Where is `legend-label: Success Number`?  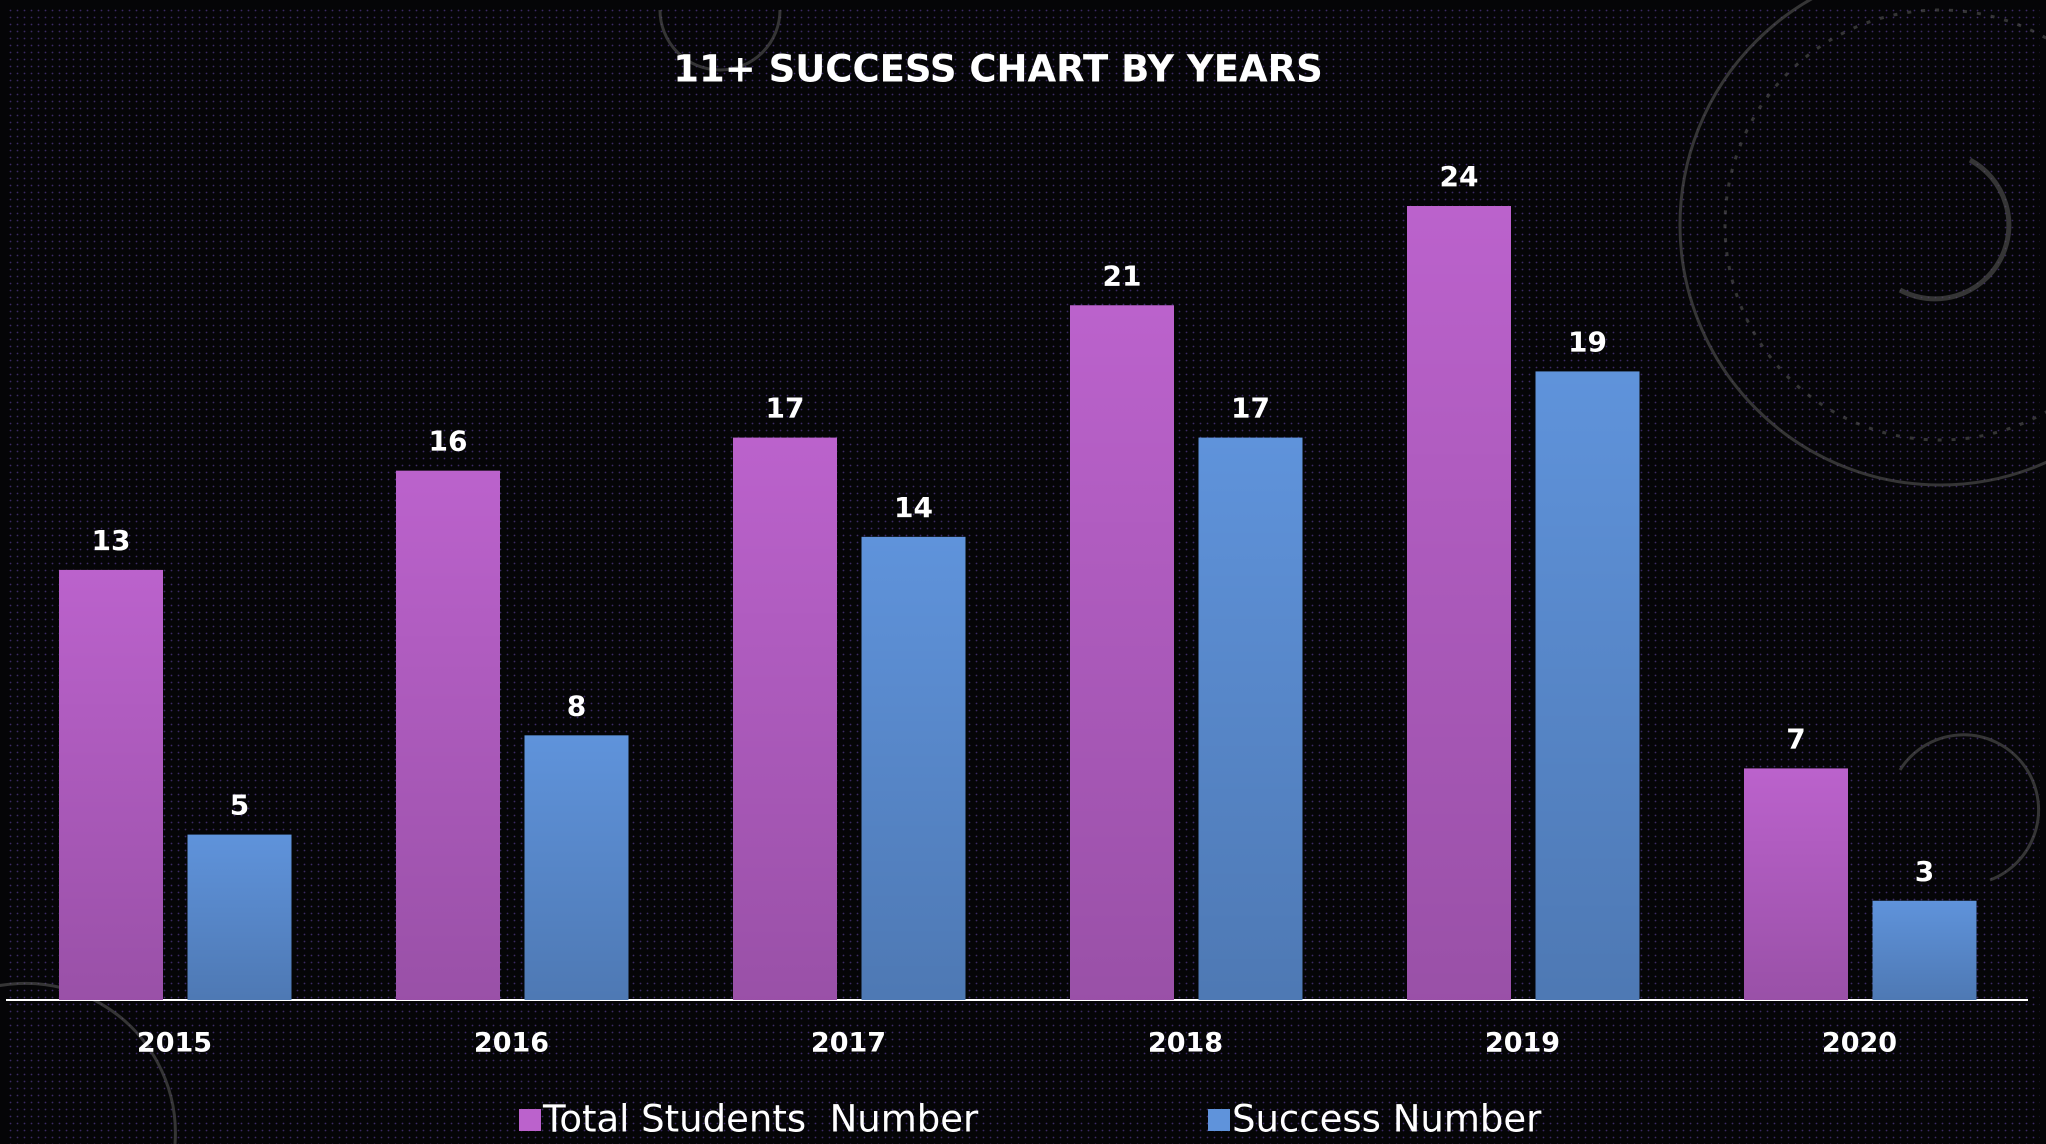 legend-label: Success Number is located at coordinates (1387, 1119).